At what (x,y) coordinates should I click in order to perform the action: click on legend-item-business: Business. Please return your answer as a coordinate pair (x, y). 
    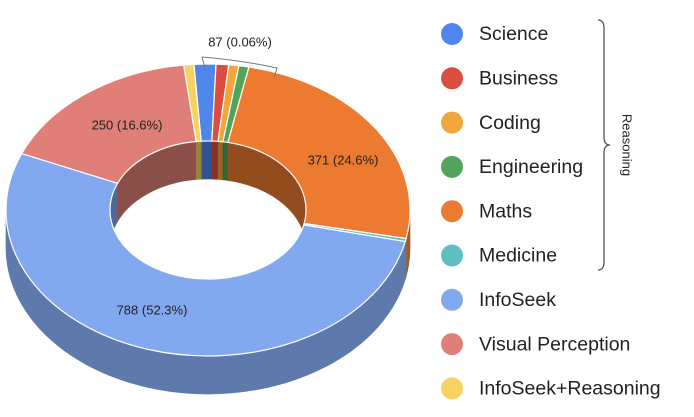
    Looking at the image, I should click on (499, 78).